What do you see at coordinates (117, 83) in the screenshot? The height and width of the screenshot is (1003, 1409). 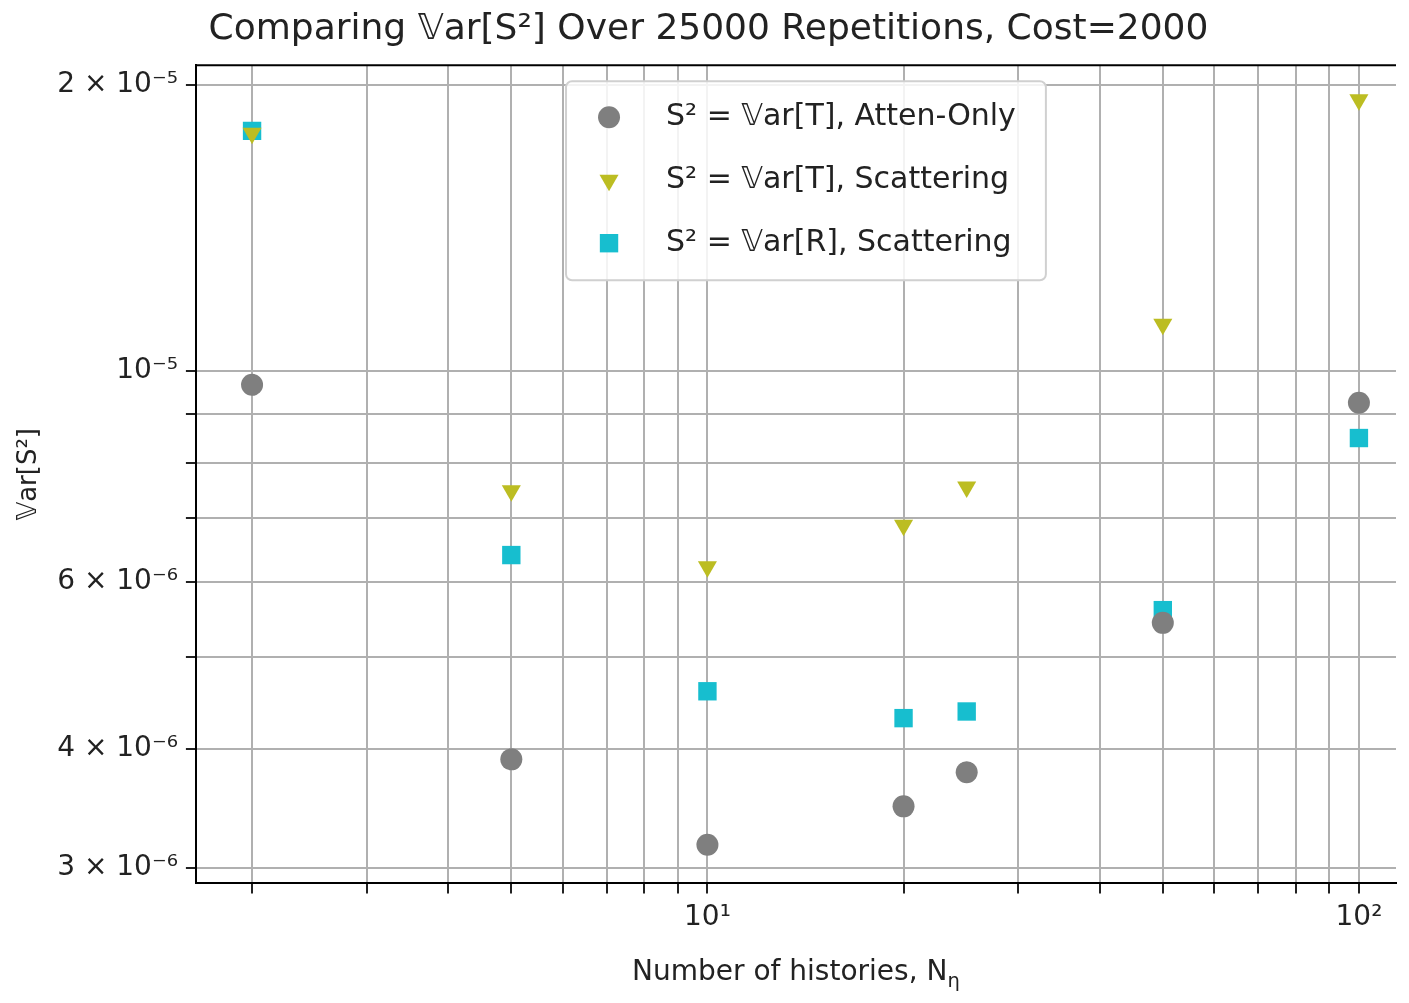 I see `y-tick-label: 2 × 10⁻⁵` at bounding box center [117, 83].